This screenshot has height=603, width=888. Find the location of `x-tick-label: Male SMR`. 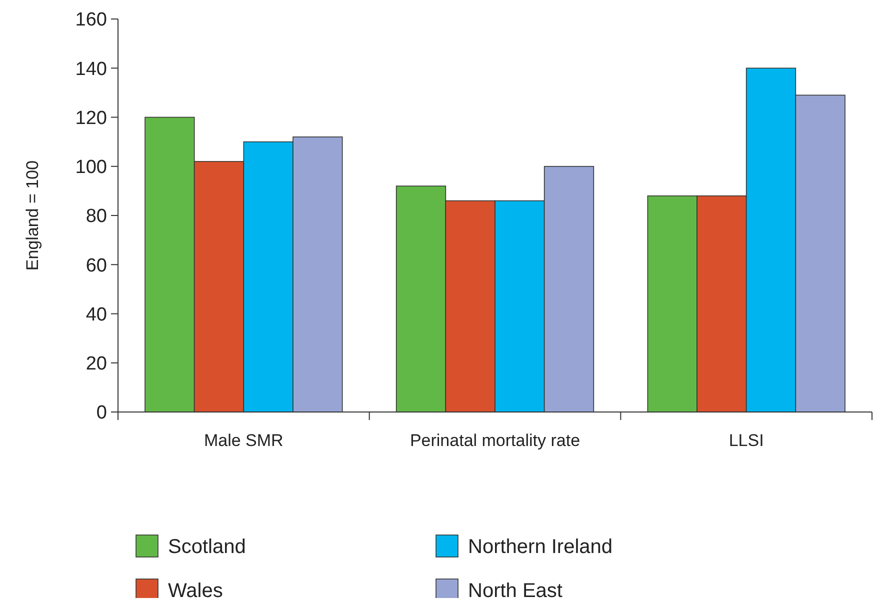

x-tick-label: Male SMR is located at coordinates (244, 440).